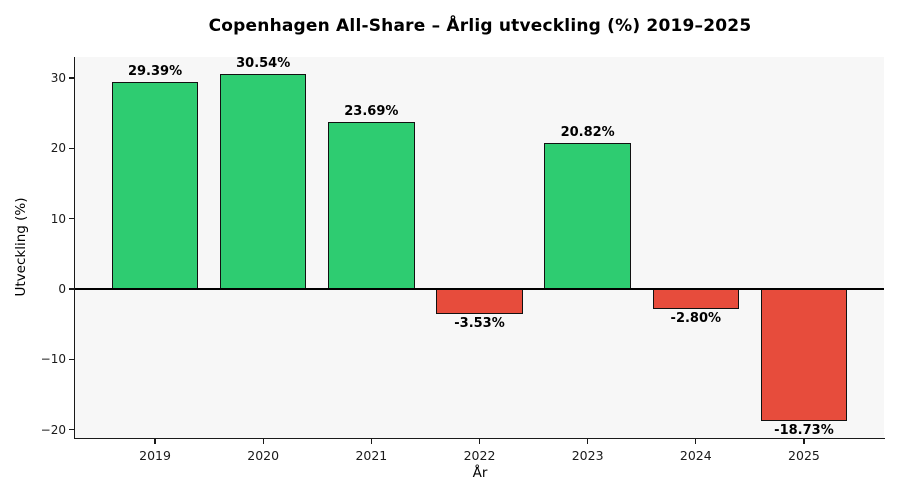 The height and width of the screenshot is (500, 900). I want to click on y-axis-title: Utveckling (%), so click(21, 247).